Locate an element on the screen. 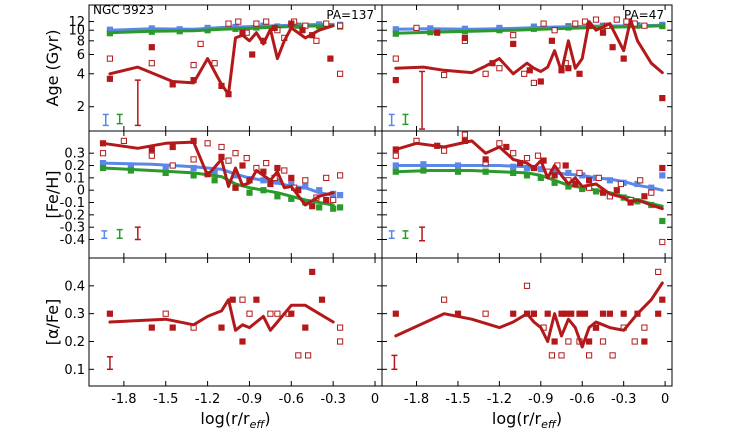 The height and width of the screenshot is (436, 747). x-tick-label: 0 is located at coordinates (375, 399).